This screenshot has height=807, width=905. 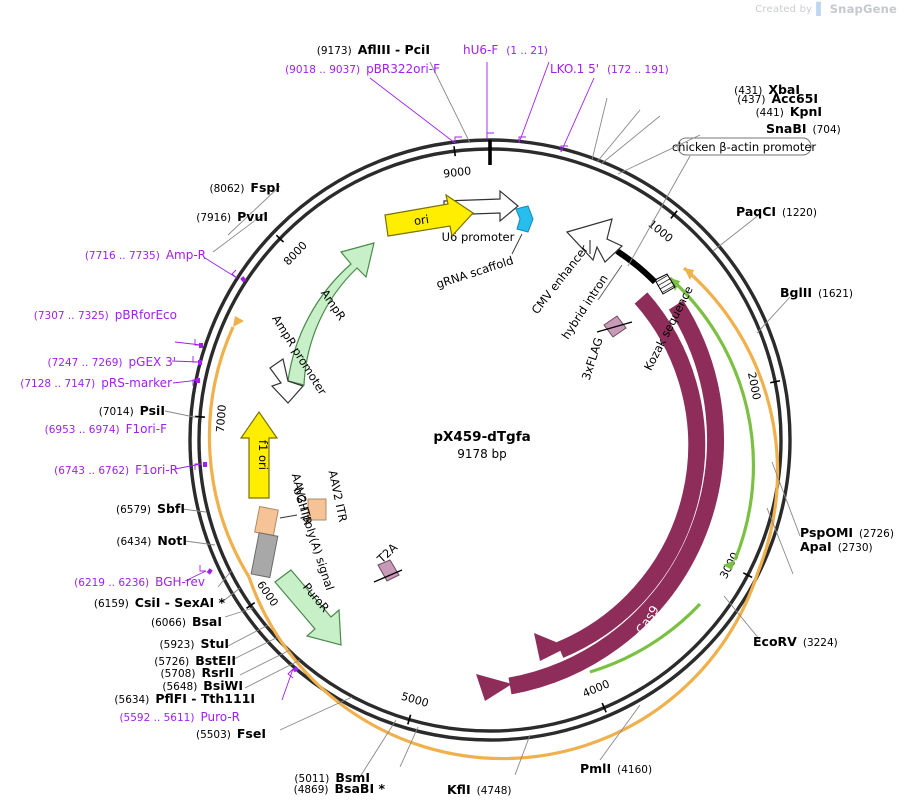 What do you see at coordinates (338, 496) in the screenshot?
I see `feature-label-aav2-itr-upper: AAV2 ITR` at bounding box center [338, 496].